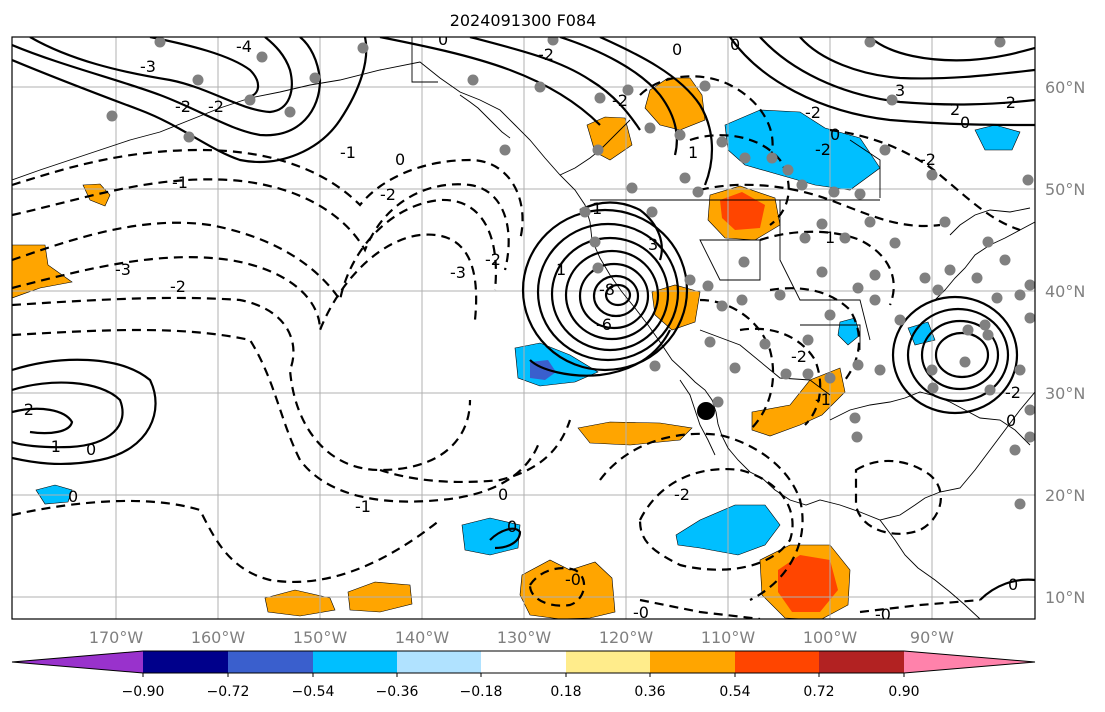 This screenshot has height=712, width=1105. Describe the element at coordinates (565, 692) in the screenshot. I see `colorbar-tick-label: 0.18` at that location.